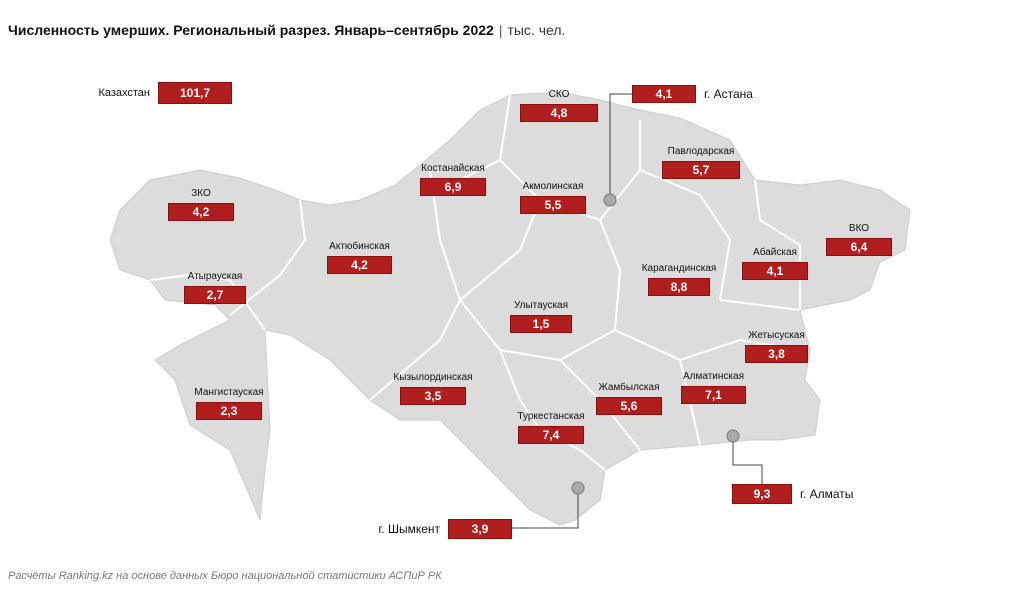 The image size is (1024, 598). Describe the element at coordinates (629, 387) in the screenshot. I see `region-name: Жамбылская` at that location.